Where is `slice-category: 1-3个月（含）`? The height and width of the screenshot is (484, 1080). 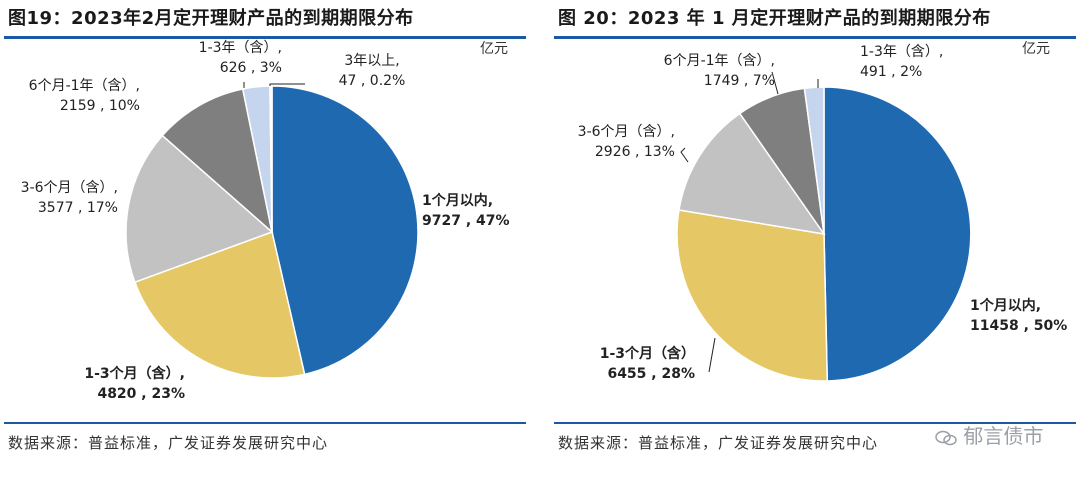
slice-category: 1-3个月（含） is located at coordinates (647, 353).